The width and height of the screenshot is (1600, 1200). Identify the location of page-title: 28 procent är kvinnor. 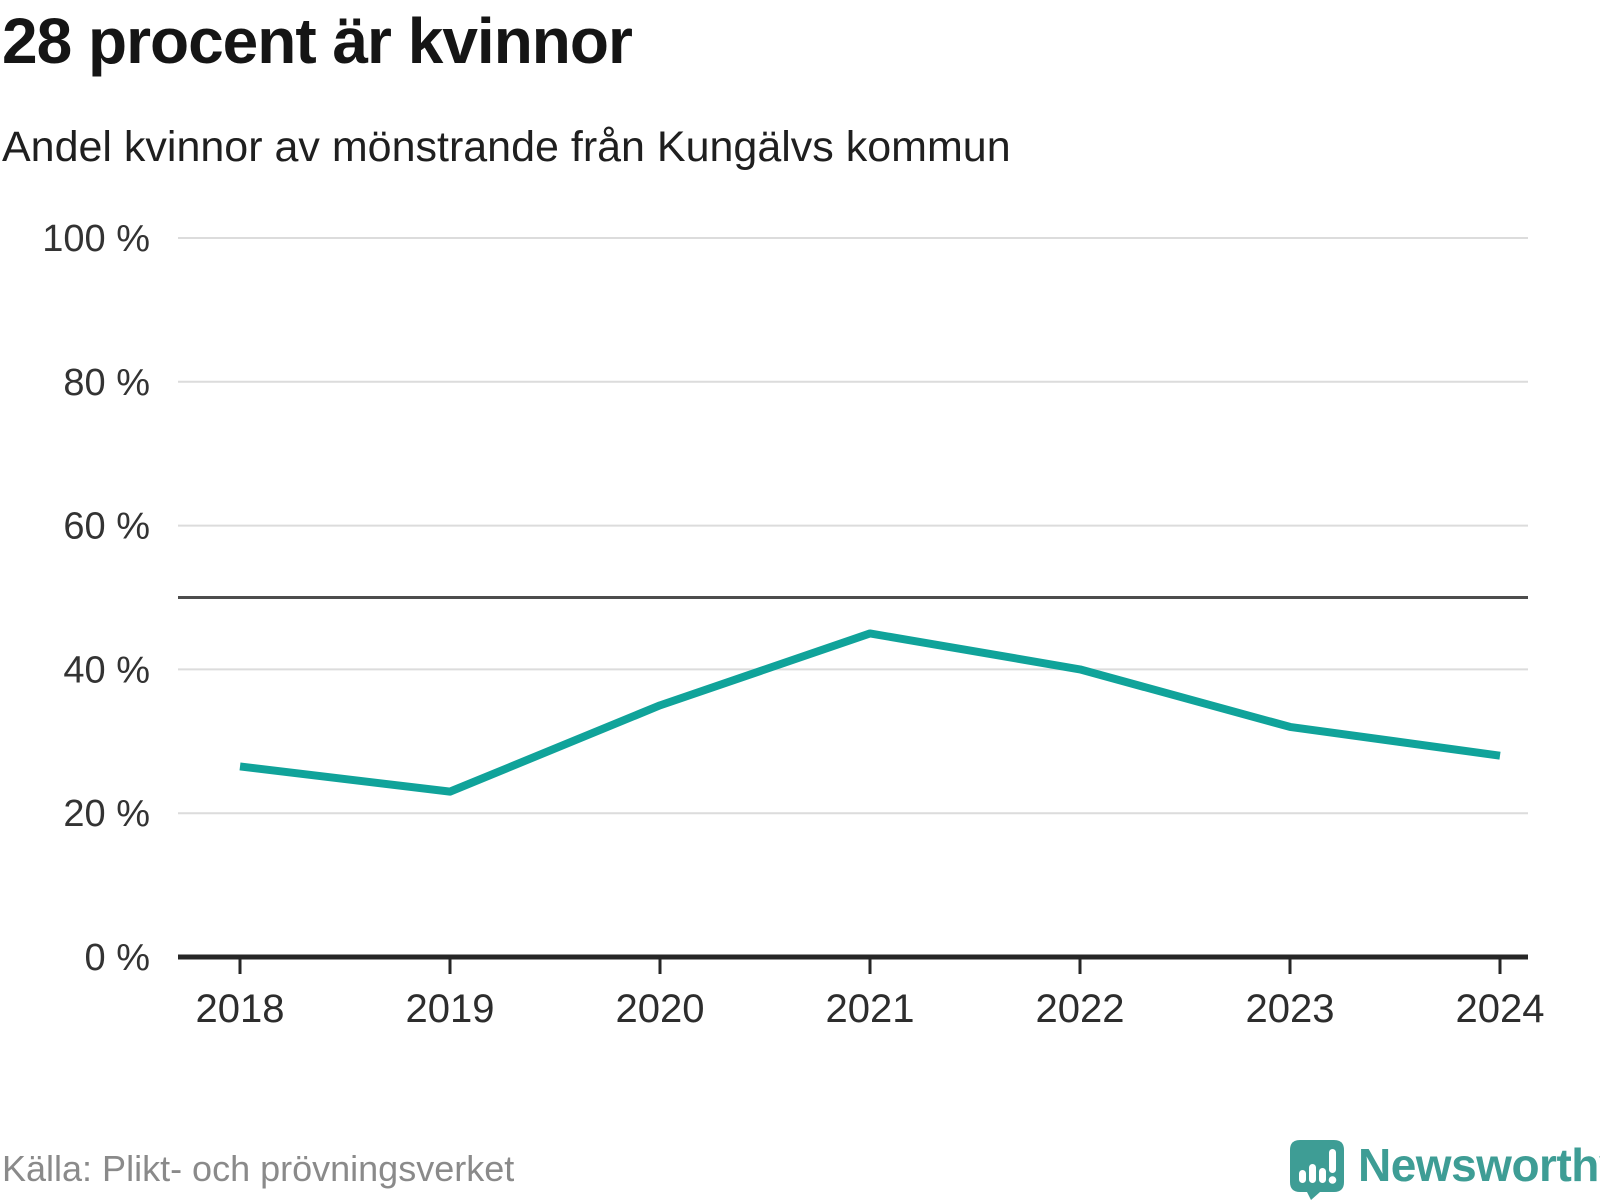
(317, 41).